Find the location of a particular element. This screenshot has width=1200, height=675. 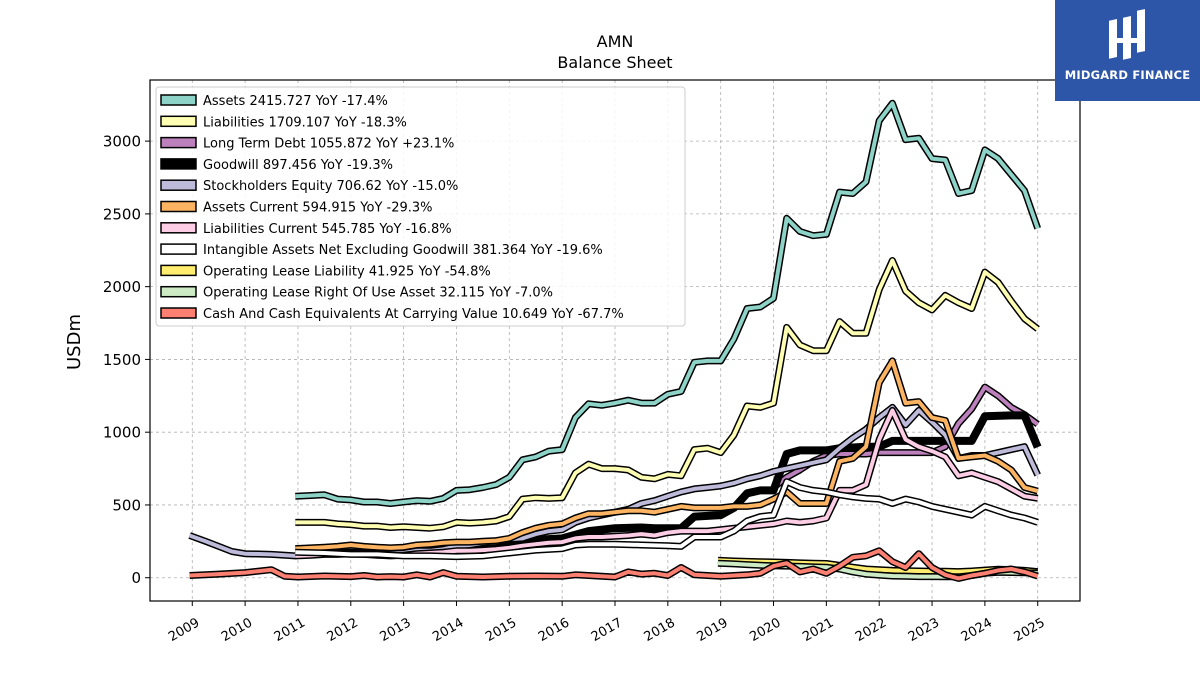

x-tick-label: 2017 is located at coordinates (607, 630).